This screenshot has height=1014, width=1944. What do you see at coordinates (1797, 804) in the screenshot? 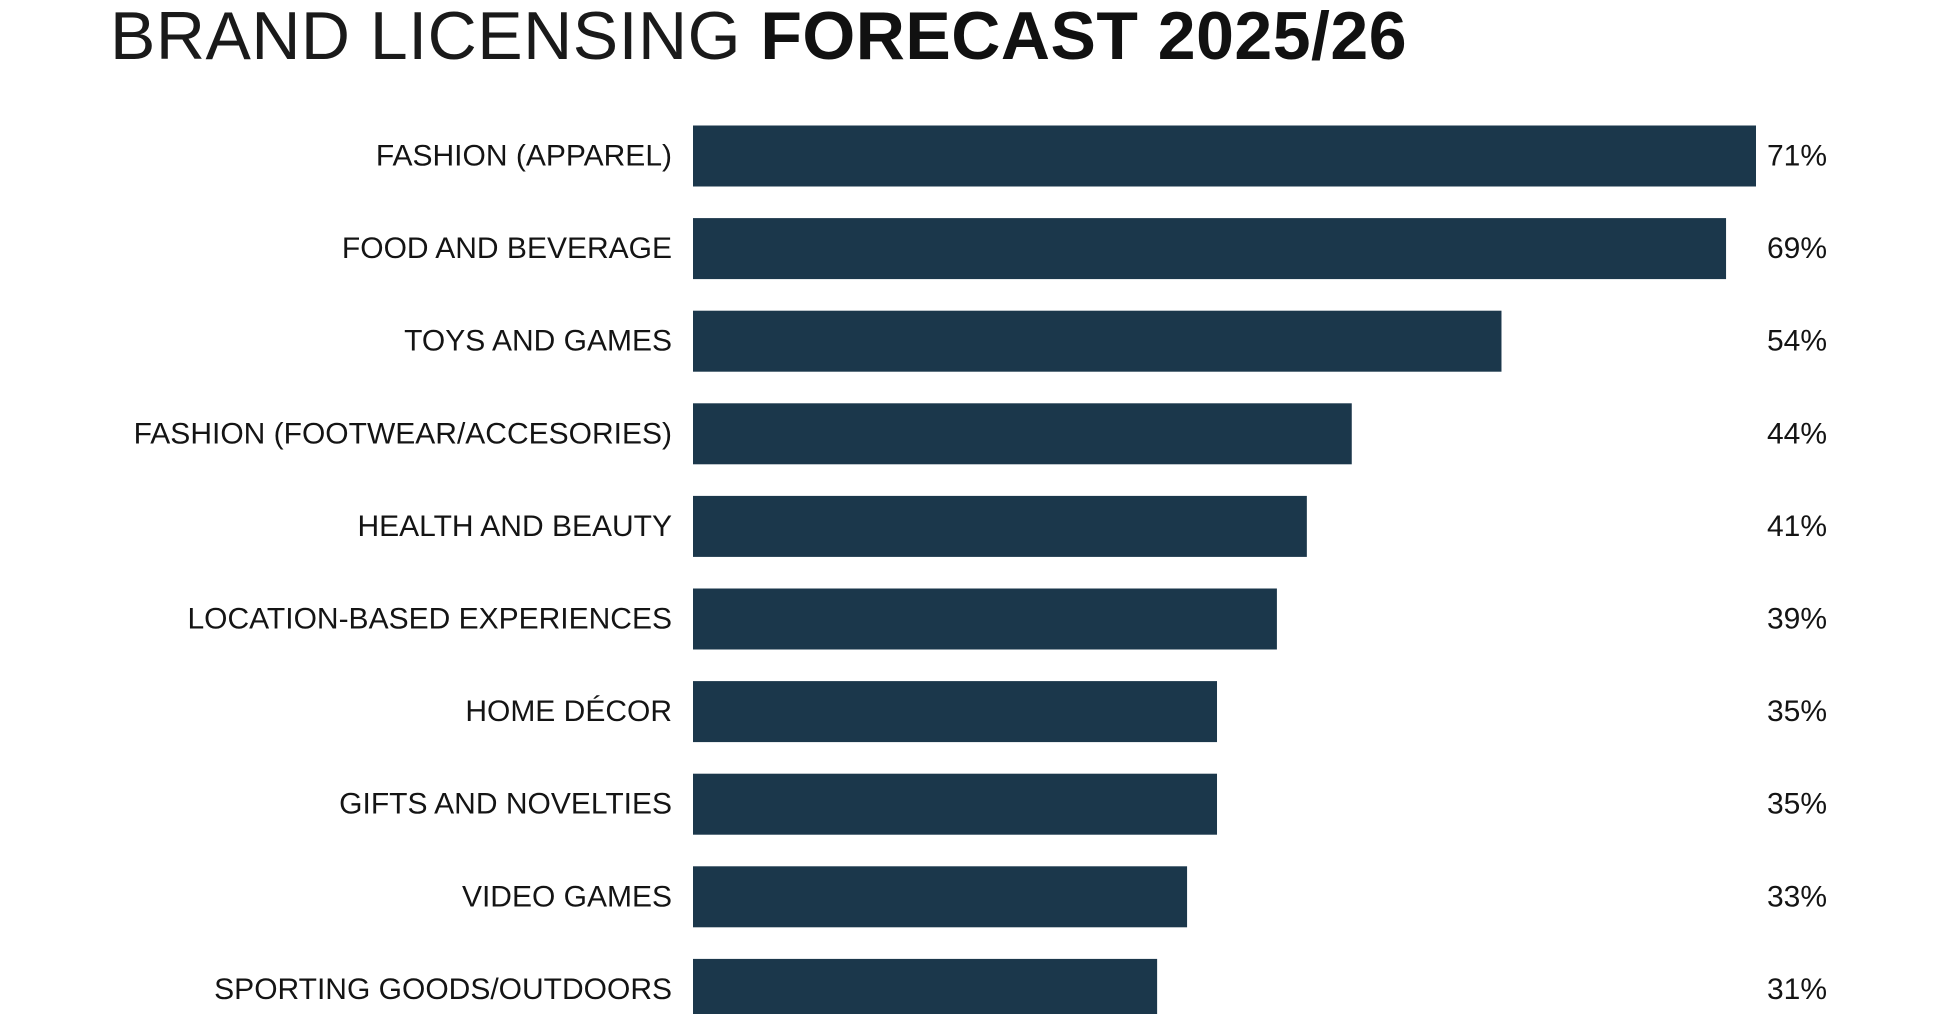
I see `value-label-7: 35%` at bounding box center [1797, 804].